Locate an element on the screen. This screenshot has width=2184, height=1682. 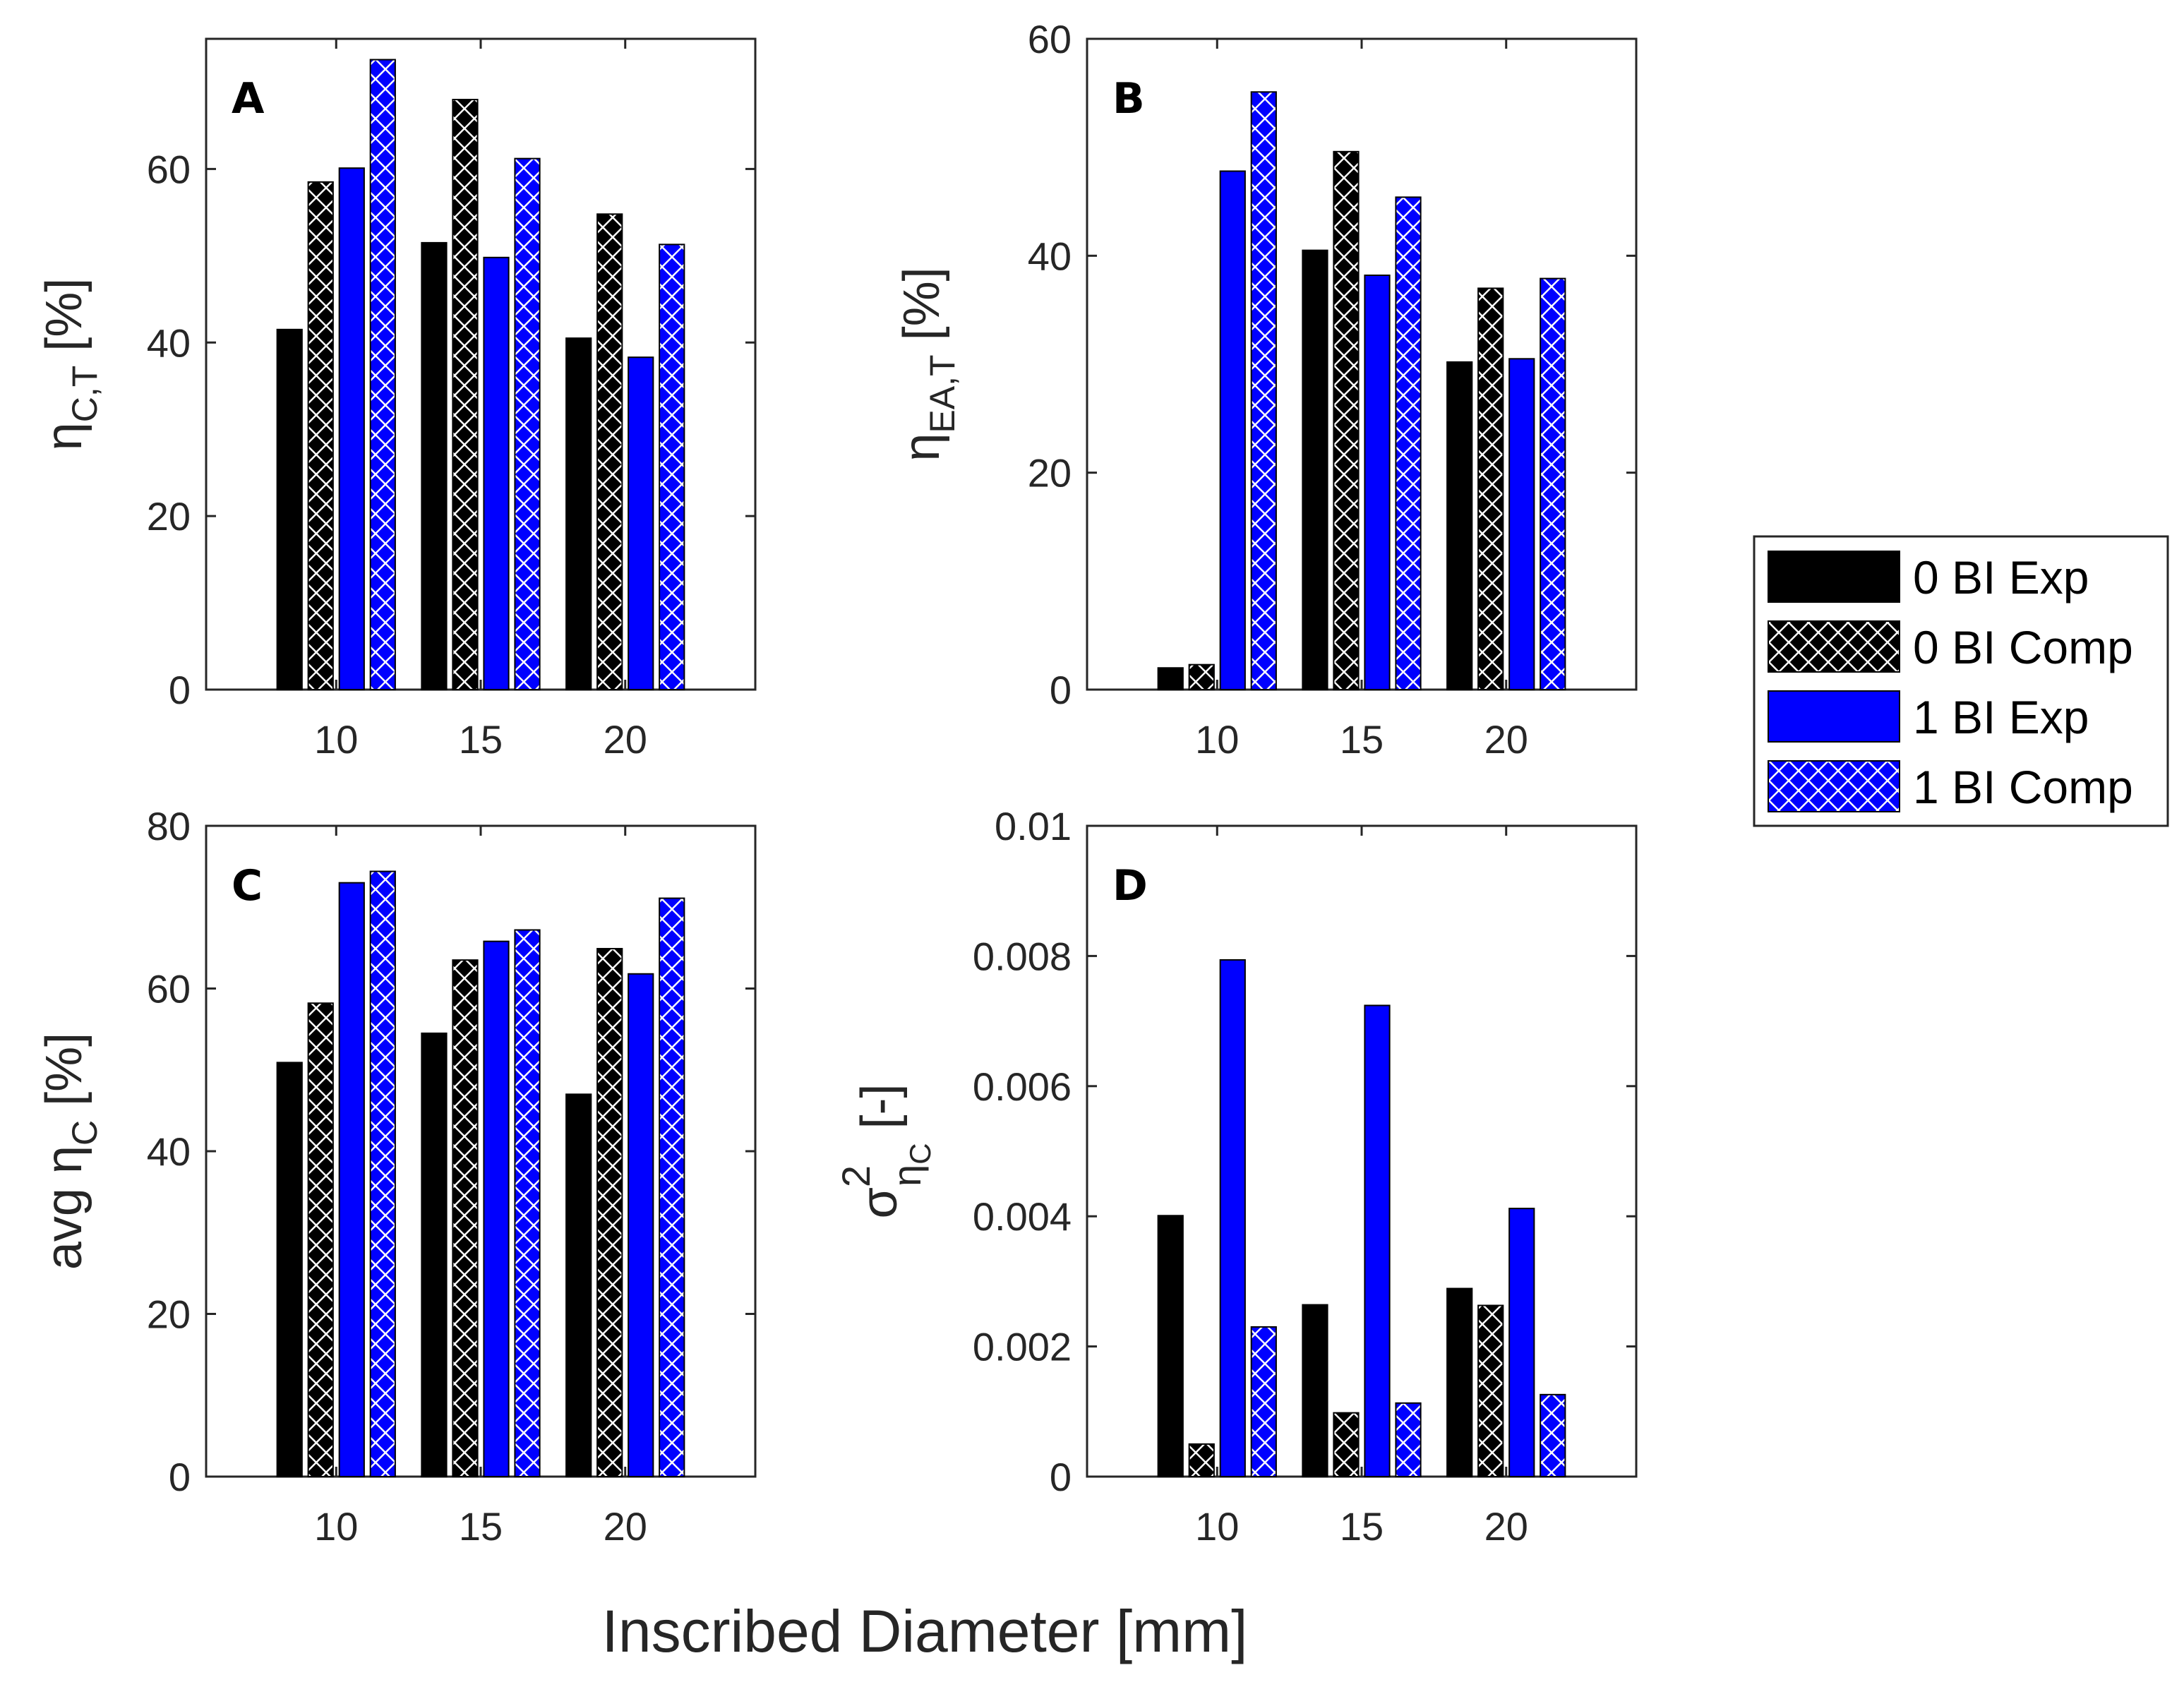
panel-a-ytick-label-3: 60 is located at coordinates (169, 169).